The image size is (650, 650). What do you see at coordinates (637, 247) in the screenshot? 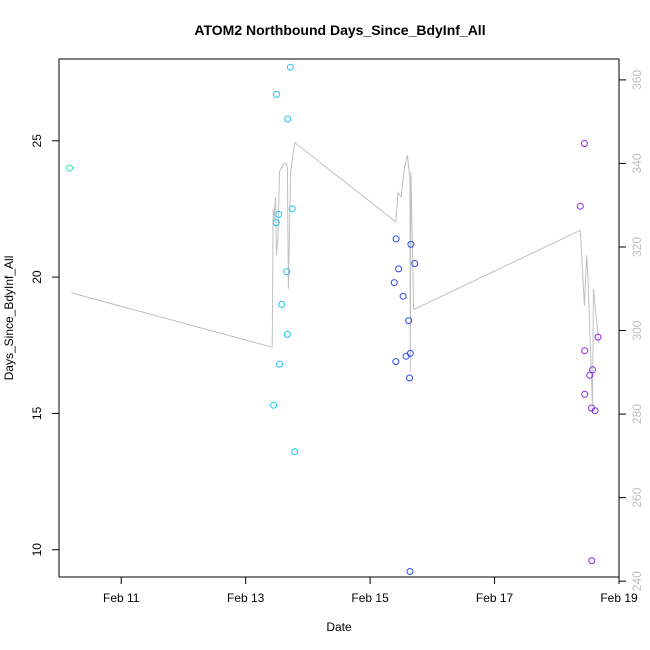
I see `y2-tick-label: 320` at bounding box center [637, 247].